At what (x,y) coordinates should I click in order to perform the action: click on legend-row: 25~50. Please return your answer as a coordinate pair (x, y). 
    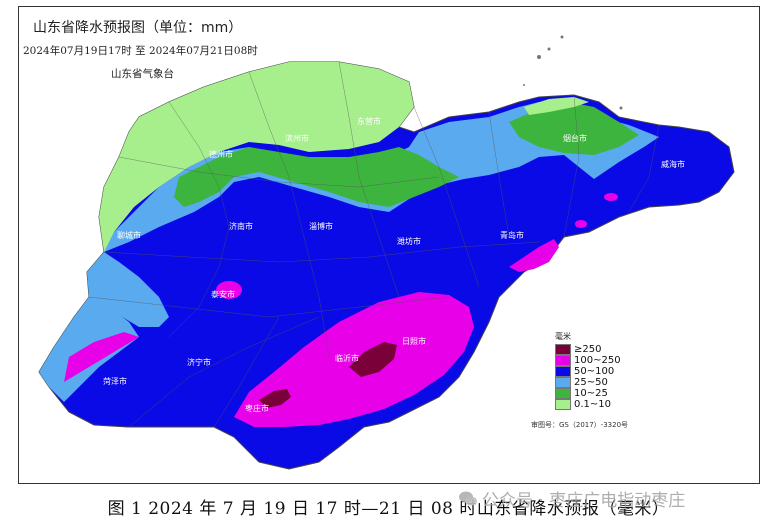
    Looking at the image, I should click on (588, 382).